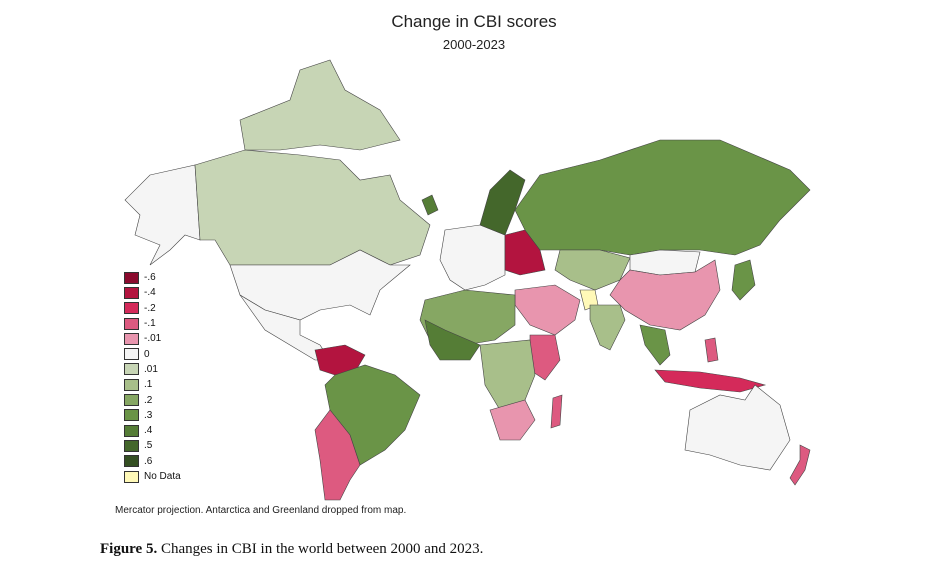  What do you see at coordinates (147, 354) in the screenshot?
I see `legend-label: 0` at bounding box center [147, 354].